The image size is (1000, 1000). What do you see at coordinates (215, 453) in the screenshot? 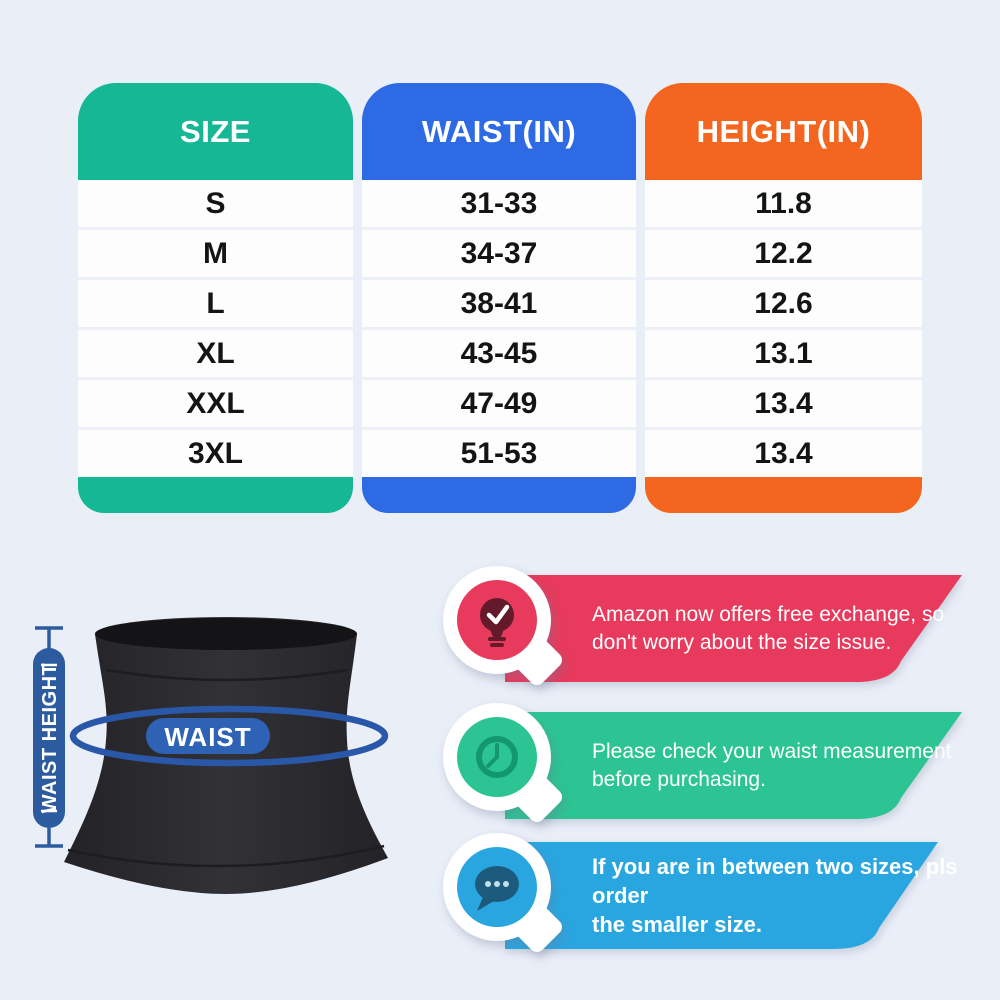
I see `size-cell: 3XL` at bounding box center [215, 453].